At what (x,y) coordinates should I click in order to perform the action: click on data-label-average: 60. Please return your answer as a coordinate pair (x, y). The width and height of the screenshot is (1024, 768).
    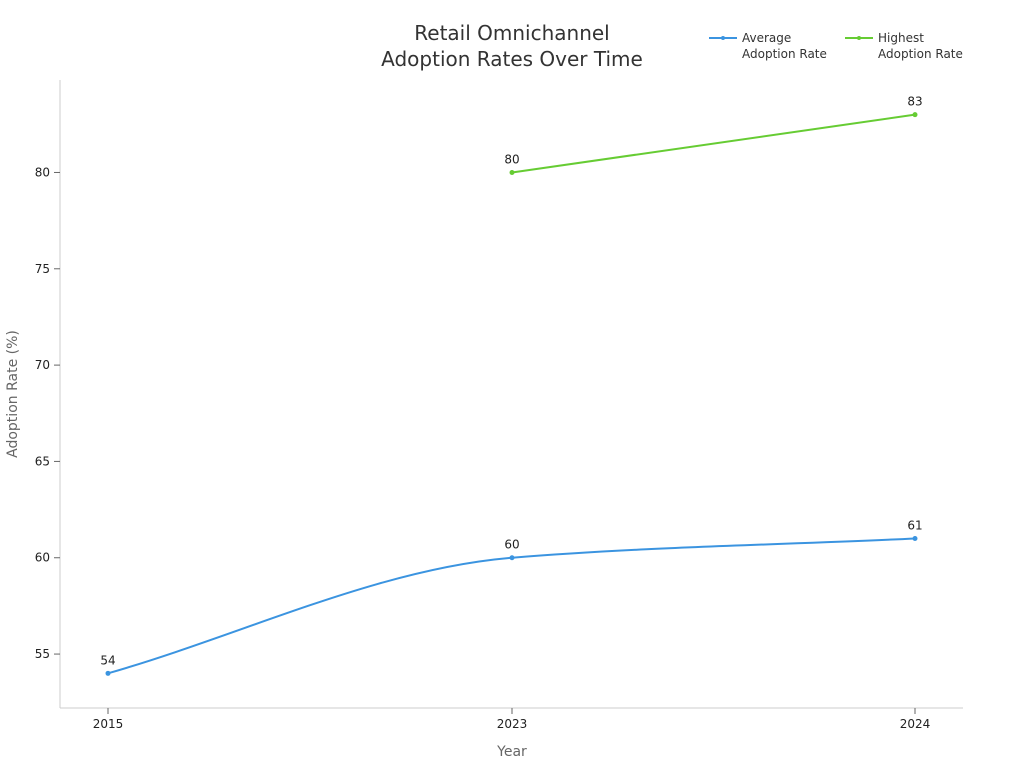
    Looking at the image, I should click on (511, 545).